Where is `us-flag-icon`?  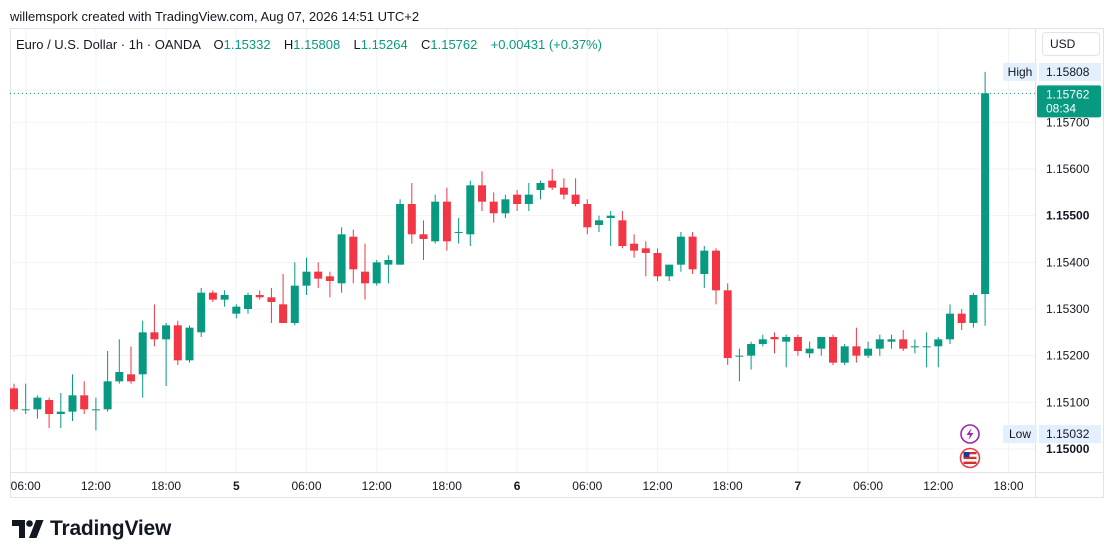
us-flag-icon is located at coordinates (970, 458).